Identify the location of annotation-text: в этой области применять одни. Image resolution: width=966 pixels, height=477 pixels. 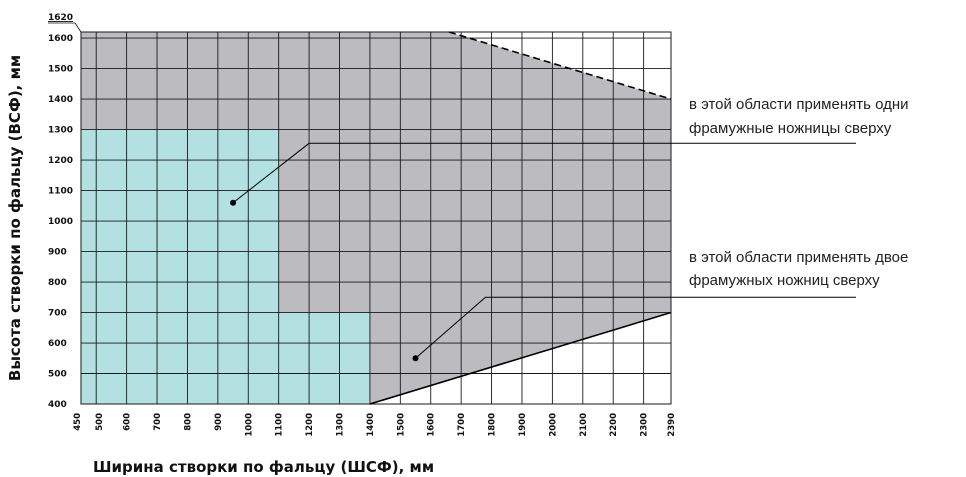
(799, 104).